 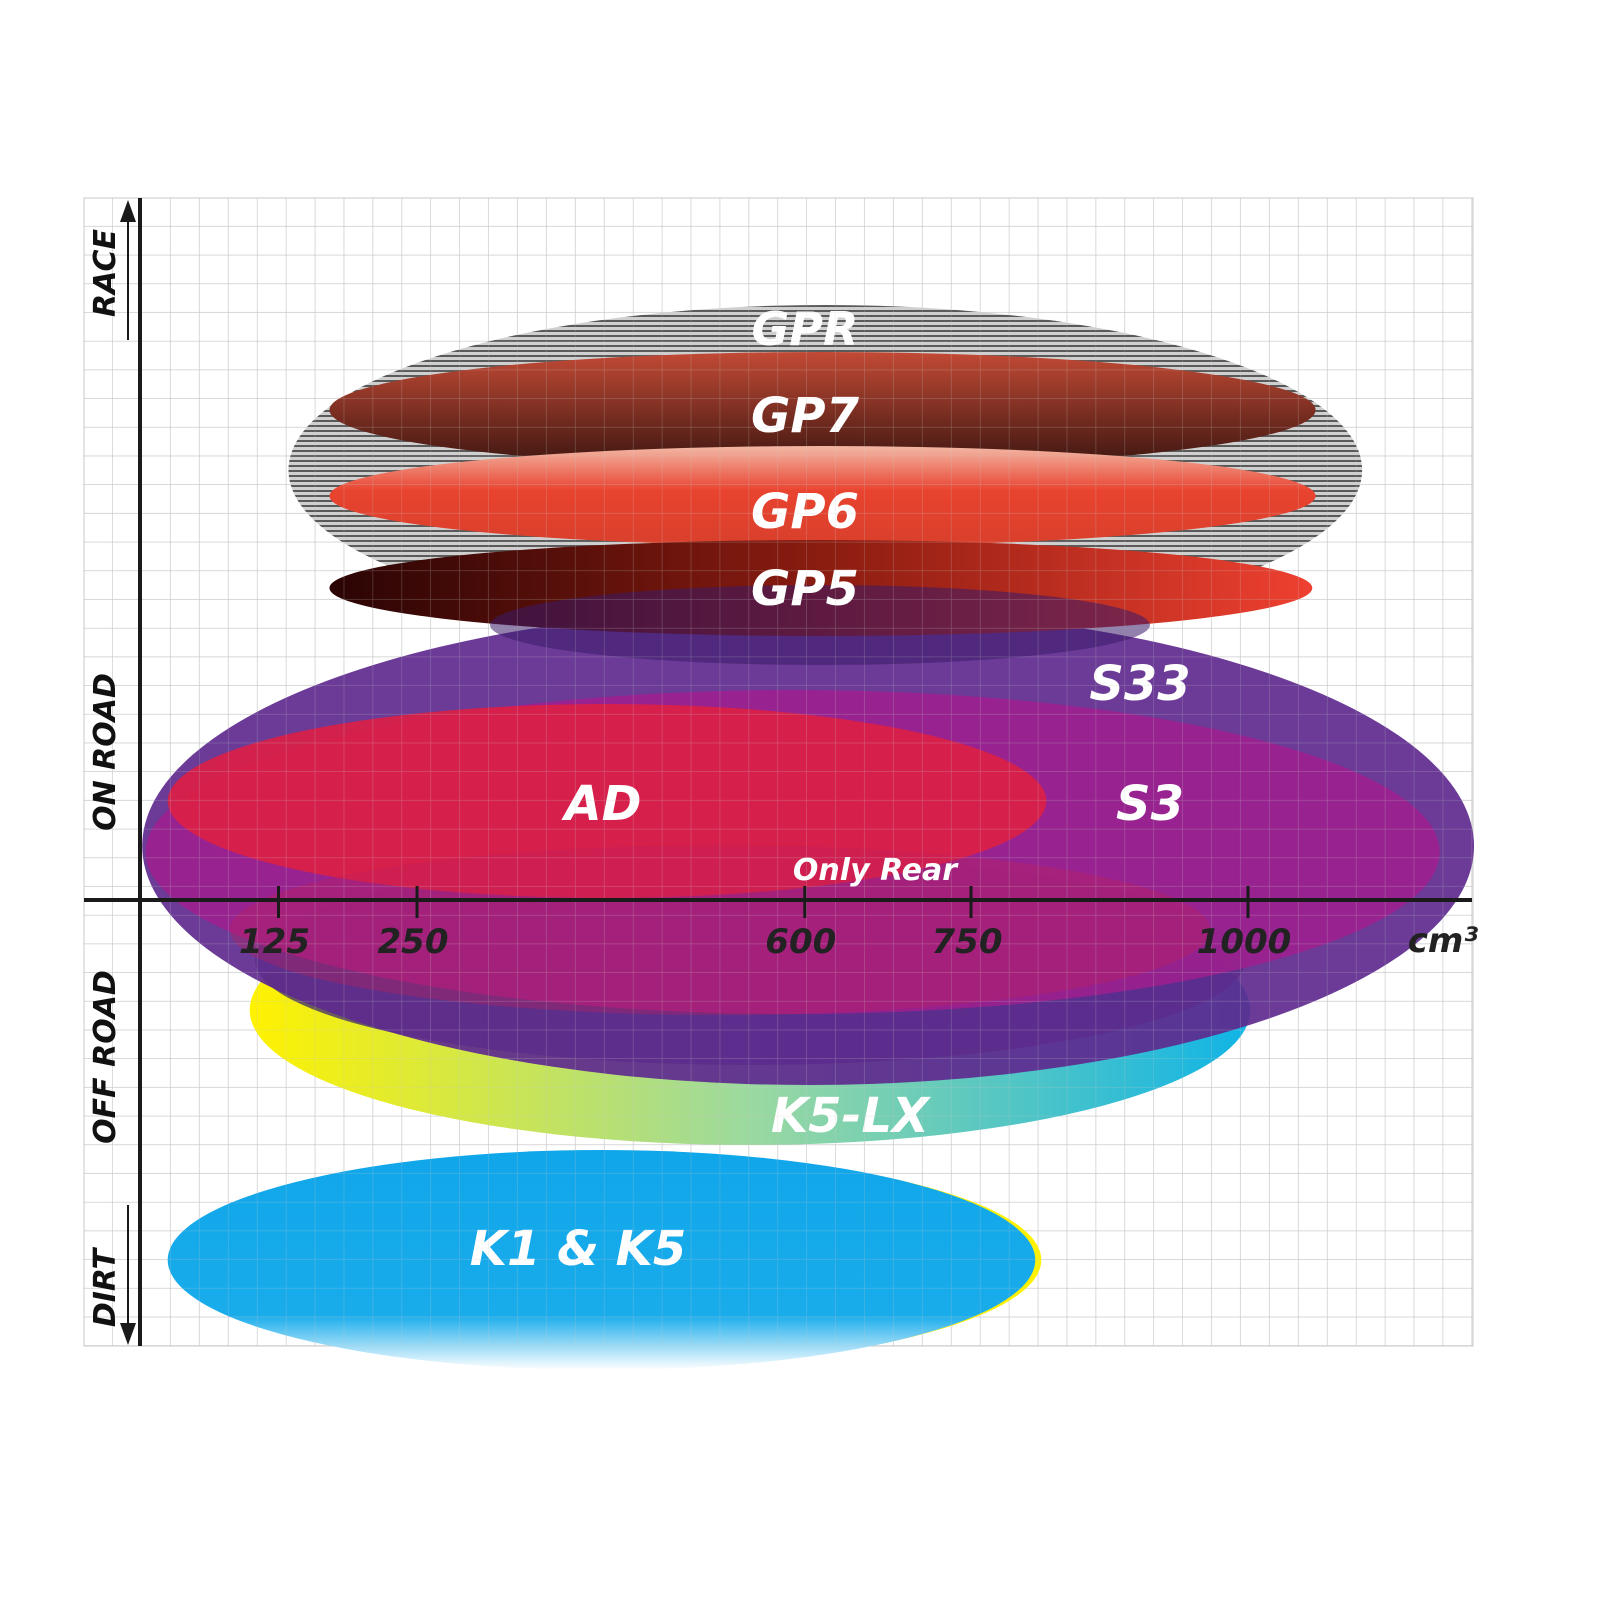 What do you see at coordinates (1139, 684) in the screenshot?
I see `label-s33: S33` at bounding box center [1139, 684].